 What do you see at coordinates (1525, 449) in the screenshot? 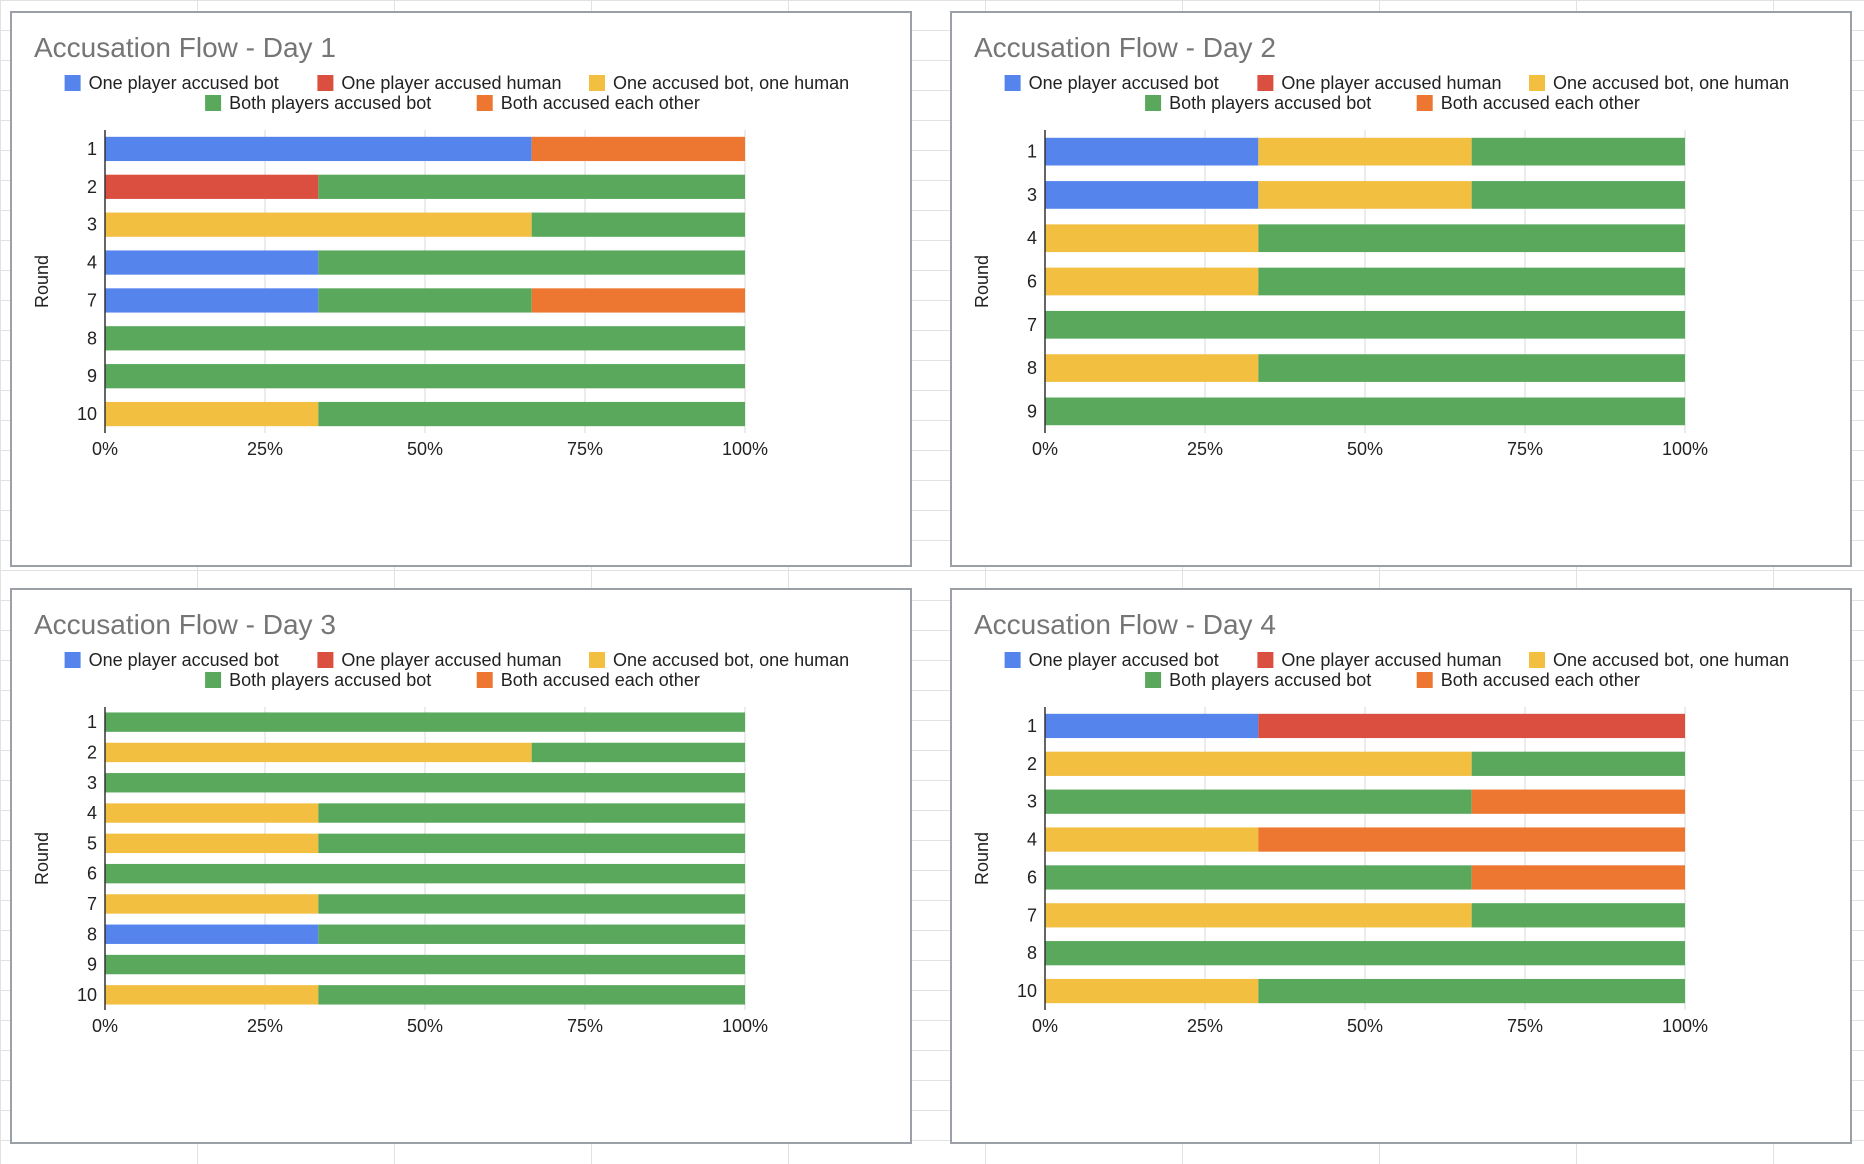
I see `x-tick-label: 75%` at bounding box center [1525, 449].